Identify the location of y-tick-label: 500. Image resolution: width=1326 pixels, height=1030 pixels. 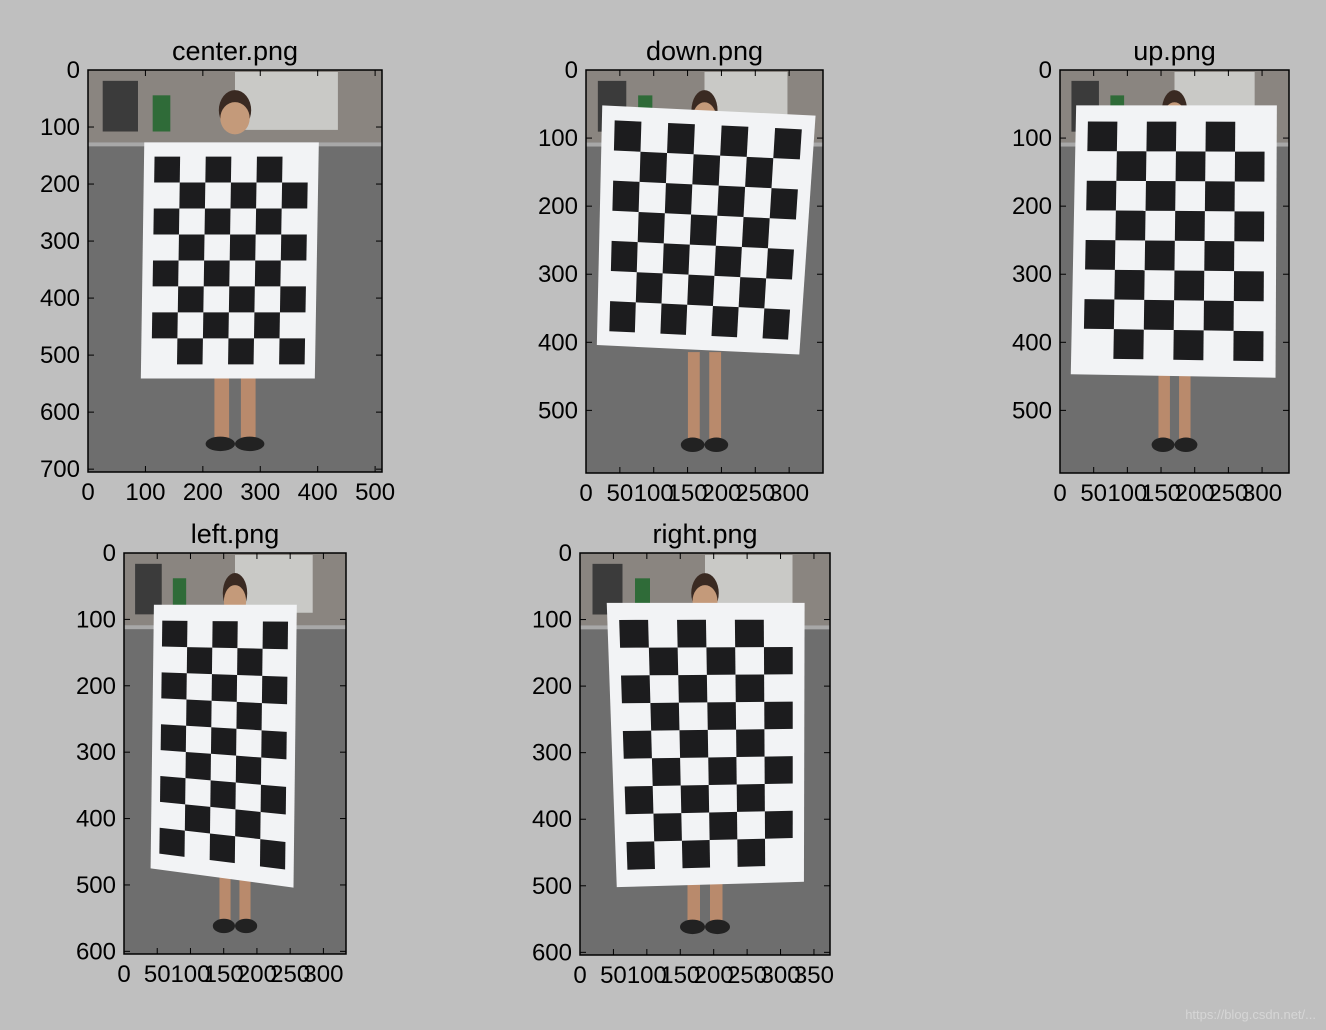
(1032, 410).